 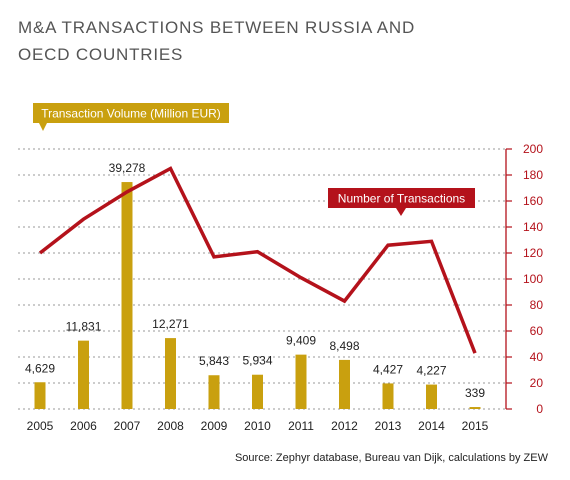 What do you see at coordinates (388, 426) in the screenshot?
I see `x-tick-label: 2013` at bounding box center [388, 426].